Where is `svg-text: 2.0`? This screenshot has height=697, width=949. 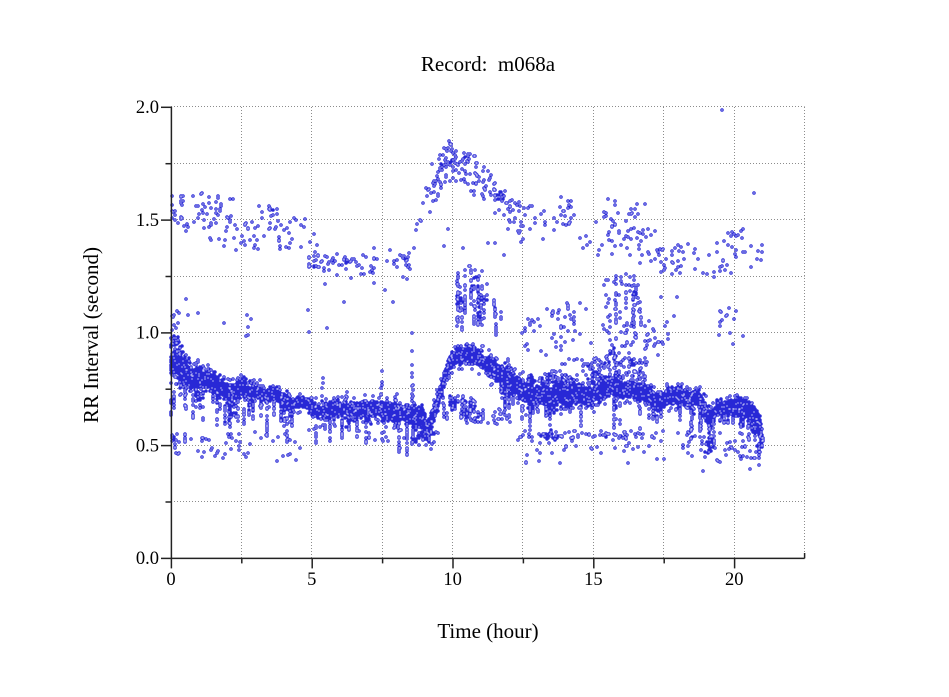
svg-text: 2.0 is located at coordinates (147, 108).